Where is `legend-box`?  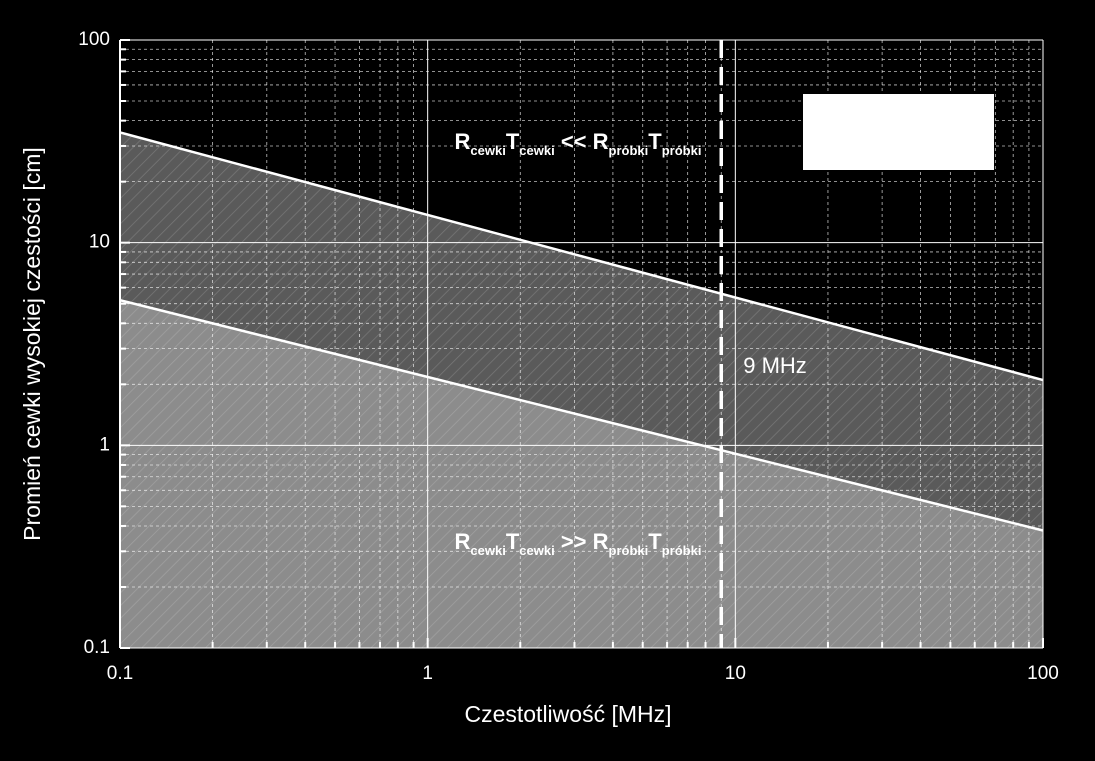
legend-box is located at coordinates (898, 132).